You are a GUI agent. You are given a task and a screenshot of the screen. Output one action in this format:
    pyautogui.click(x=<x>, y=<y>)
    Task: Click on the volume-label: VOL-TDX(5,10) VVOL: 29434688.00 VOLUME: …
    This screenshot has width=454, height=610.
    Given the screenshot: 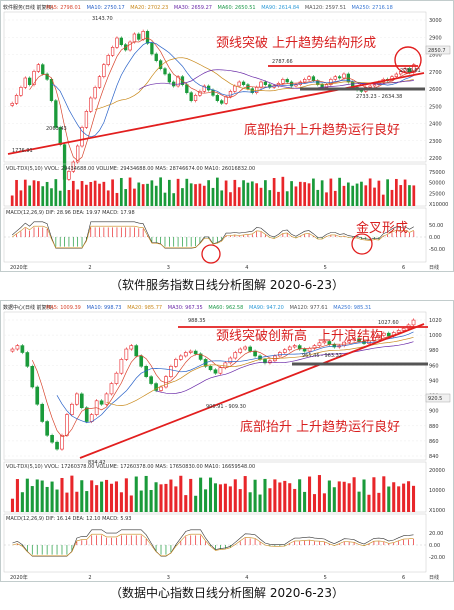 What is the action you would take?
    pyautogui.click(x=130, y=169)
    